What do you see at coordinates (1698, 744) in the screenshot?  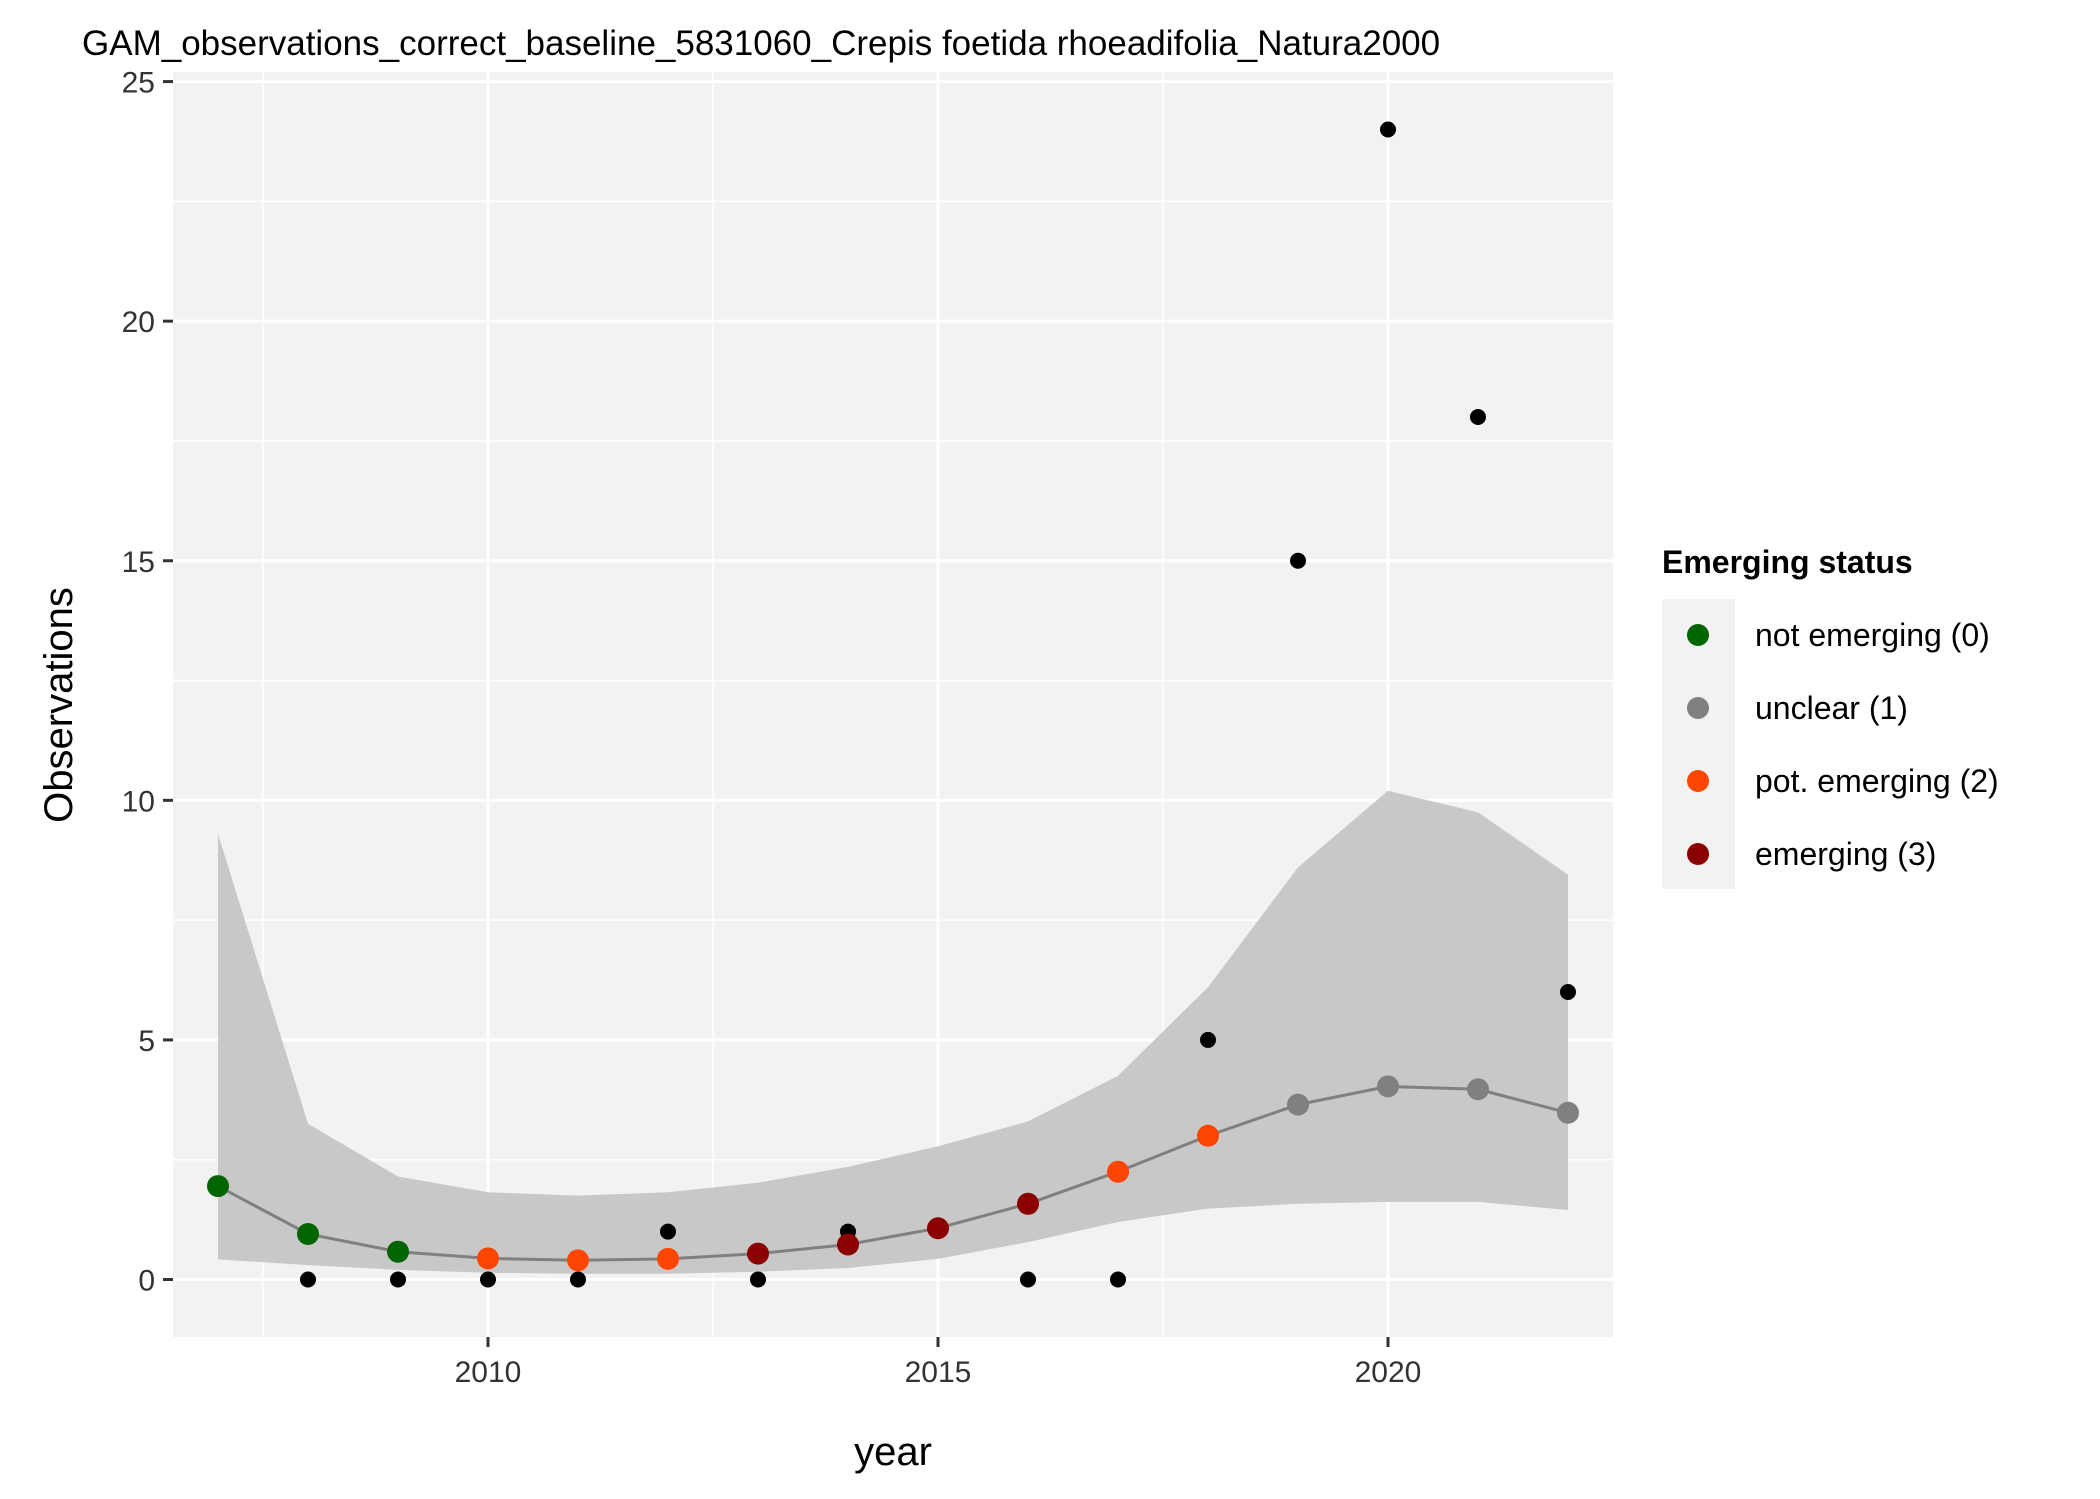 I see `legend-key-background` at bounding box center [1698, 744].